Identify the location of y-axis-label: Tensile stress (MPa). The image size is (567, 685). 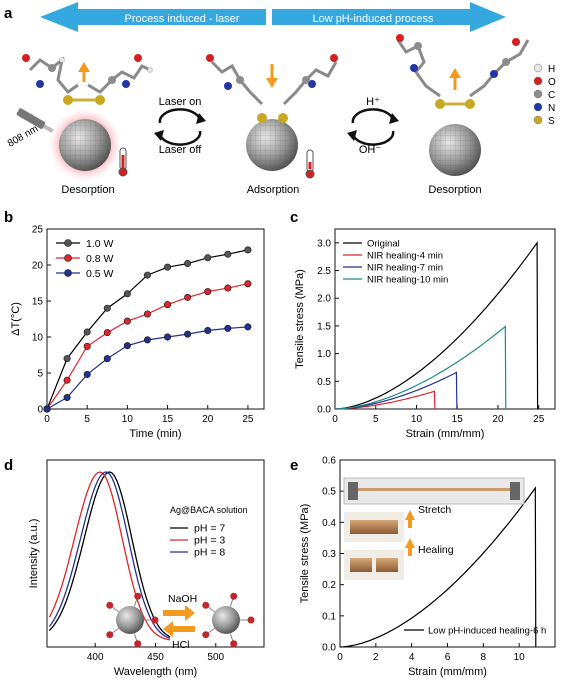
(305, 554).